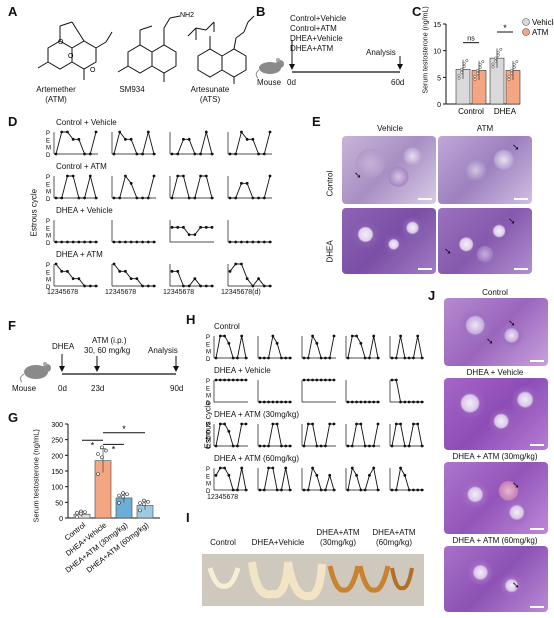 This screenshot has height=618, width=554. I want to click on d-days-2: 12345678, so click(121, 292).